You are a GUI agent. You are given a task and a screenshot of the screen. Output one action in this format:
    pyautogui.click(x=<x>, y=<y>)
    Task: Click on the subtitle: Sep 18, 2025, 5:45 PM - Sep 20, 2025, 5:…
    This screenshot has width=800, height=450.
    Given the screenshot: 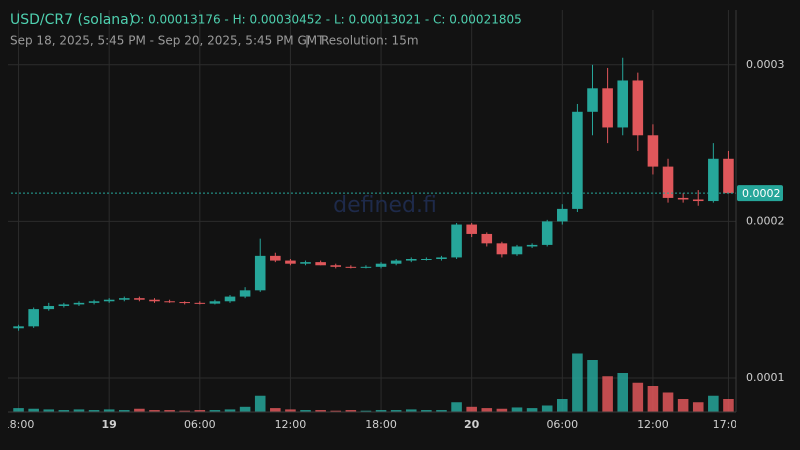 What is the action you would take?
    pyautogui.click(x=167, y=41)
    